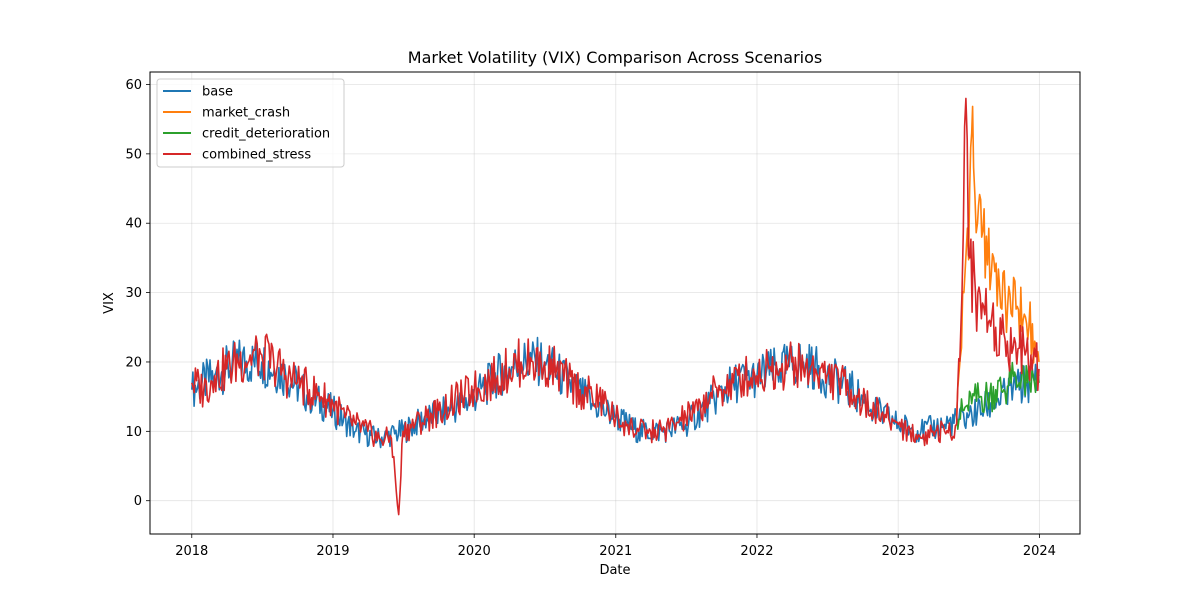 The height and width of the screenshot is (600, 1200). I want to click on y-axis-label: VIX, so click(109, 303).